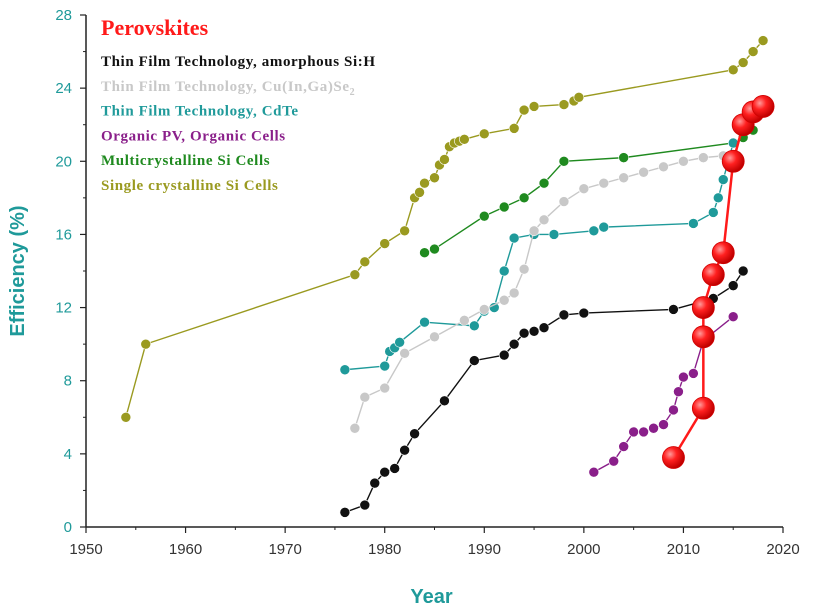  I want to click on y-tick-label: 12, so click(63, 308).